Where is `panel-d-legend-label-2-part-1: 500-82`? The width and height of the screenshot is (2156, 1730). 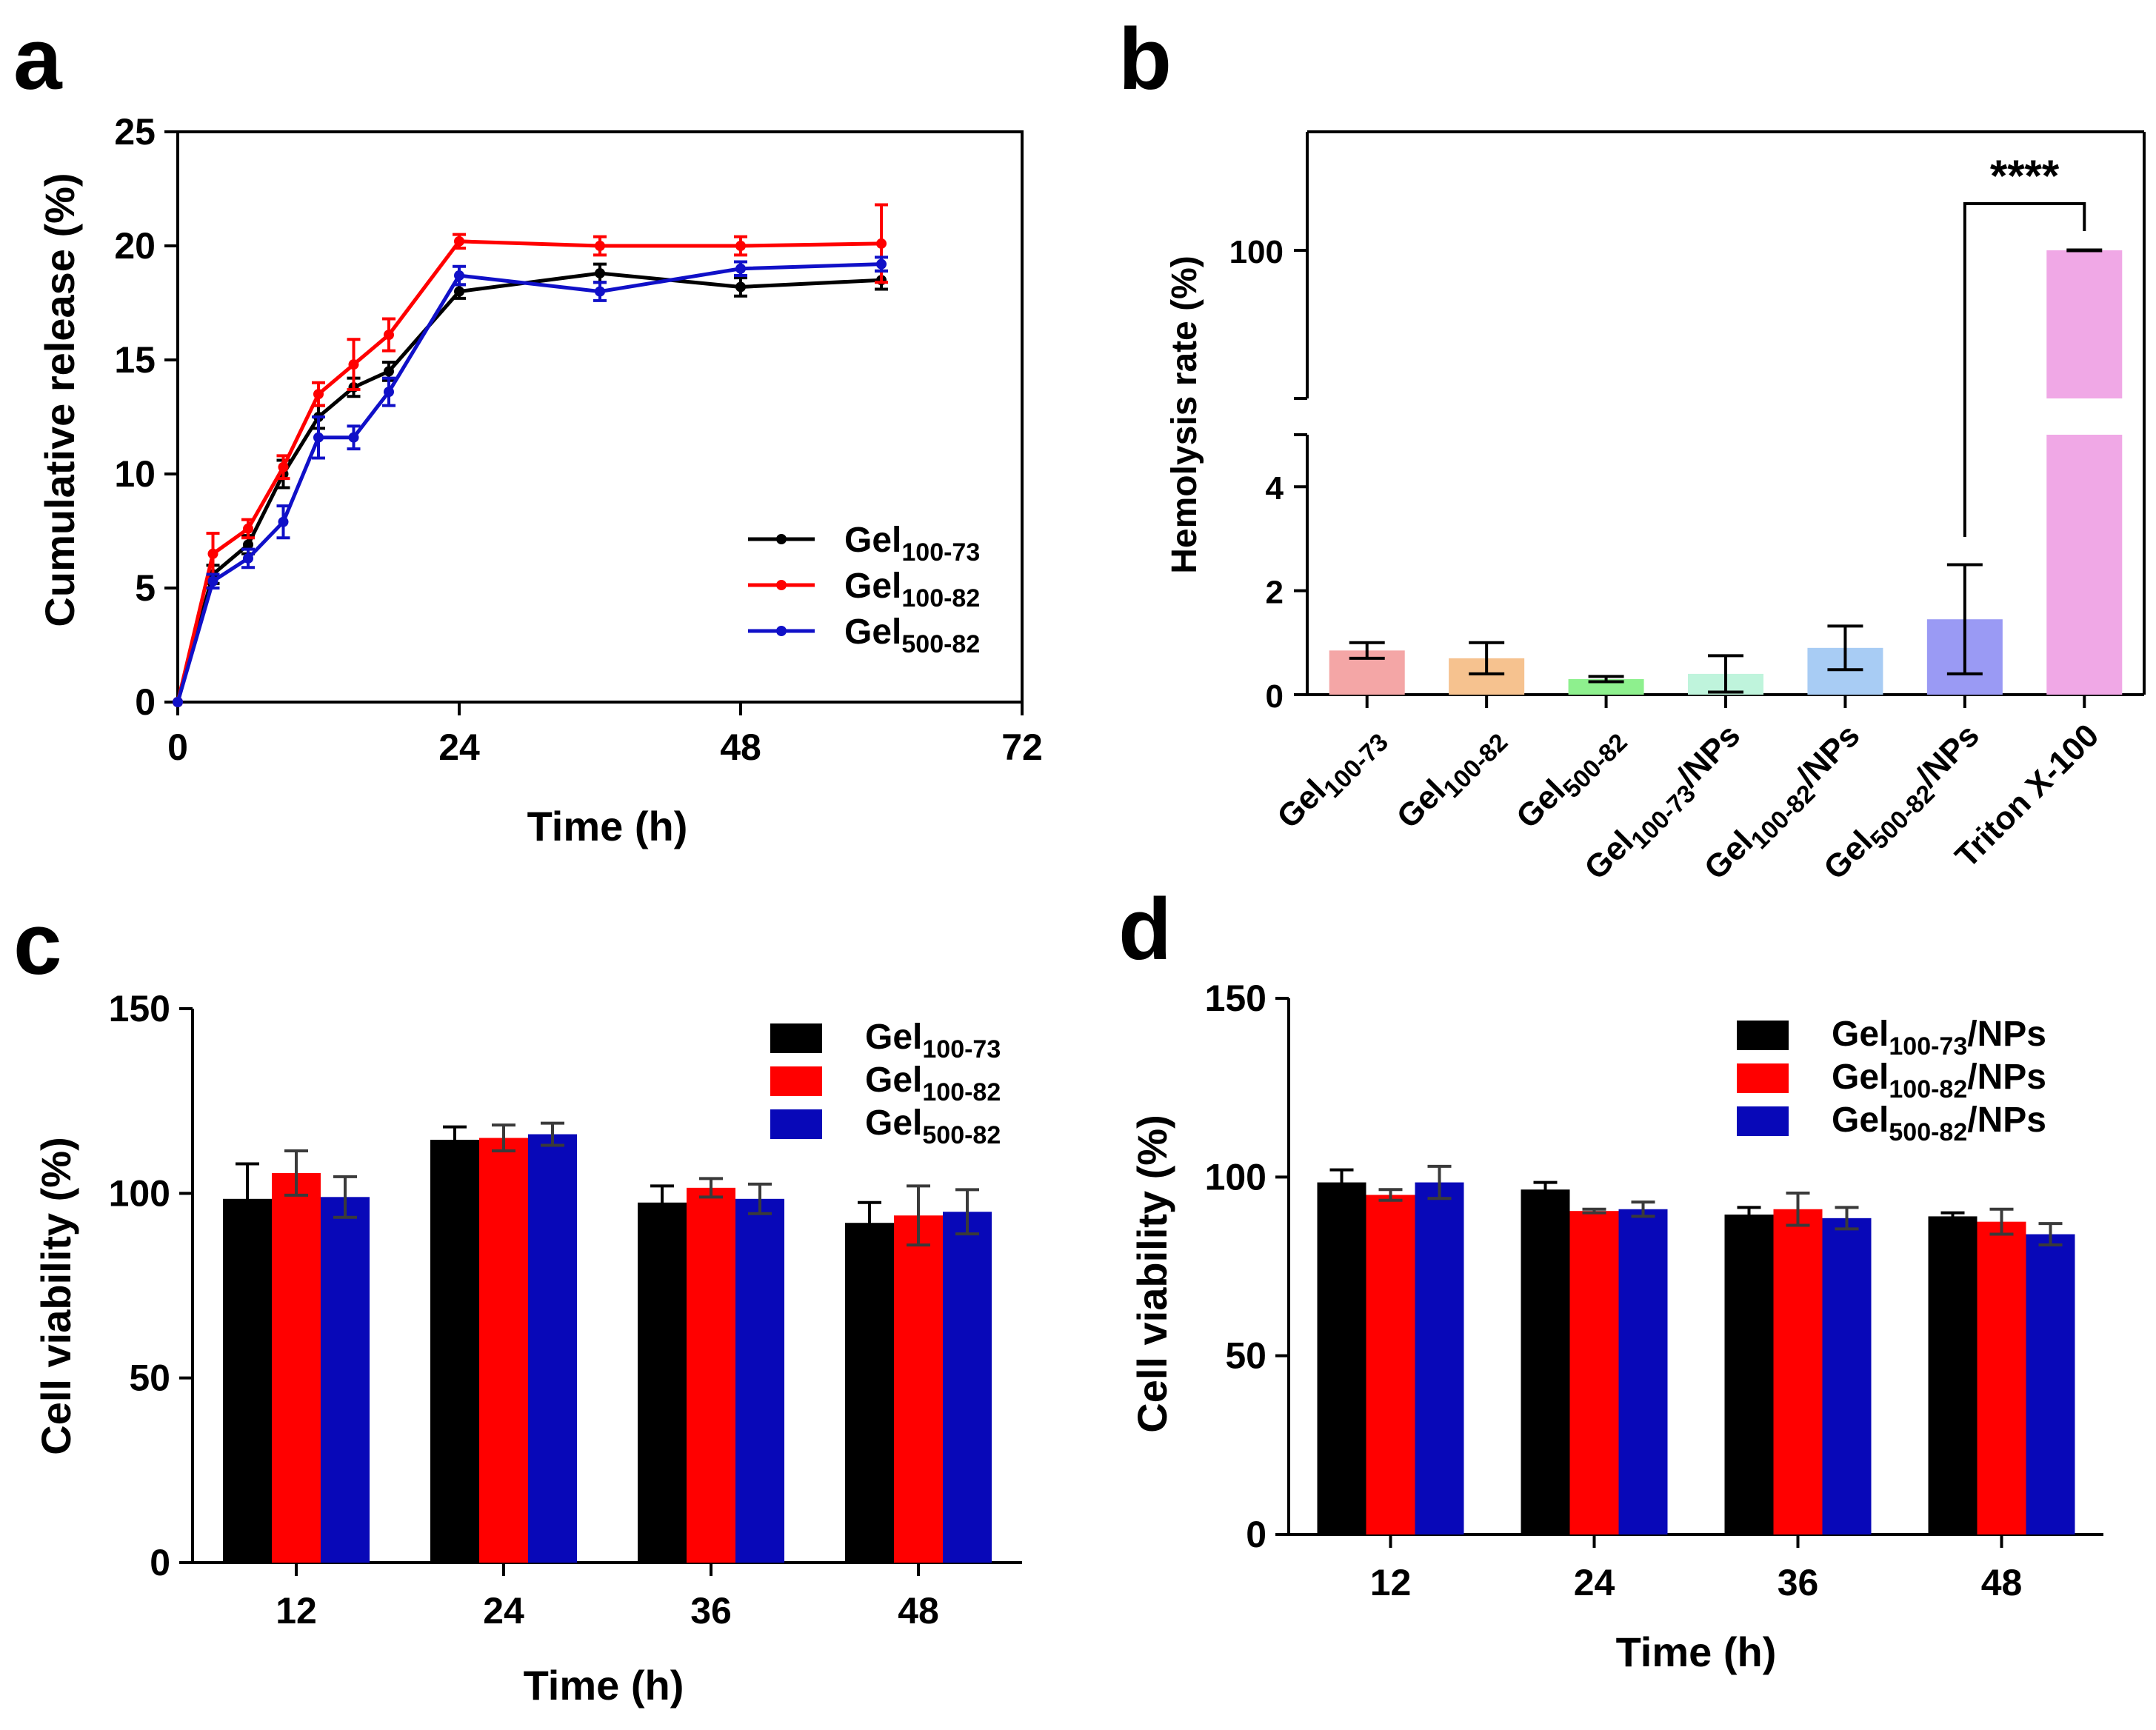 panel-d-legend-label-2-part-1: 500-82 is located at coordinates (1928, 1132).